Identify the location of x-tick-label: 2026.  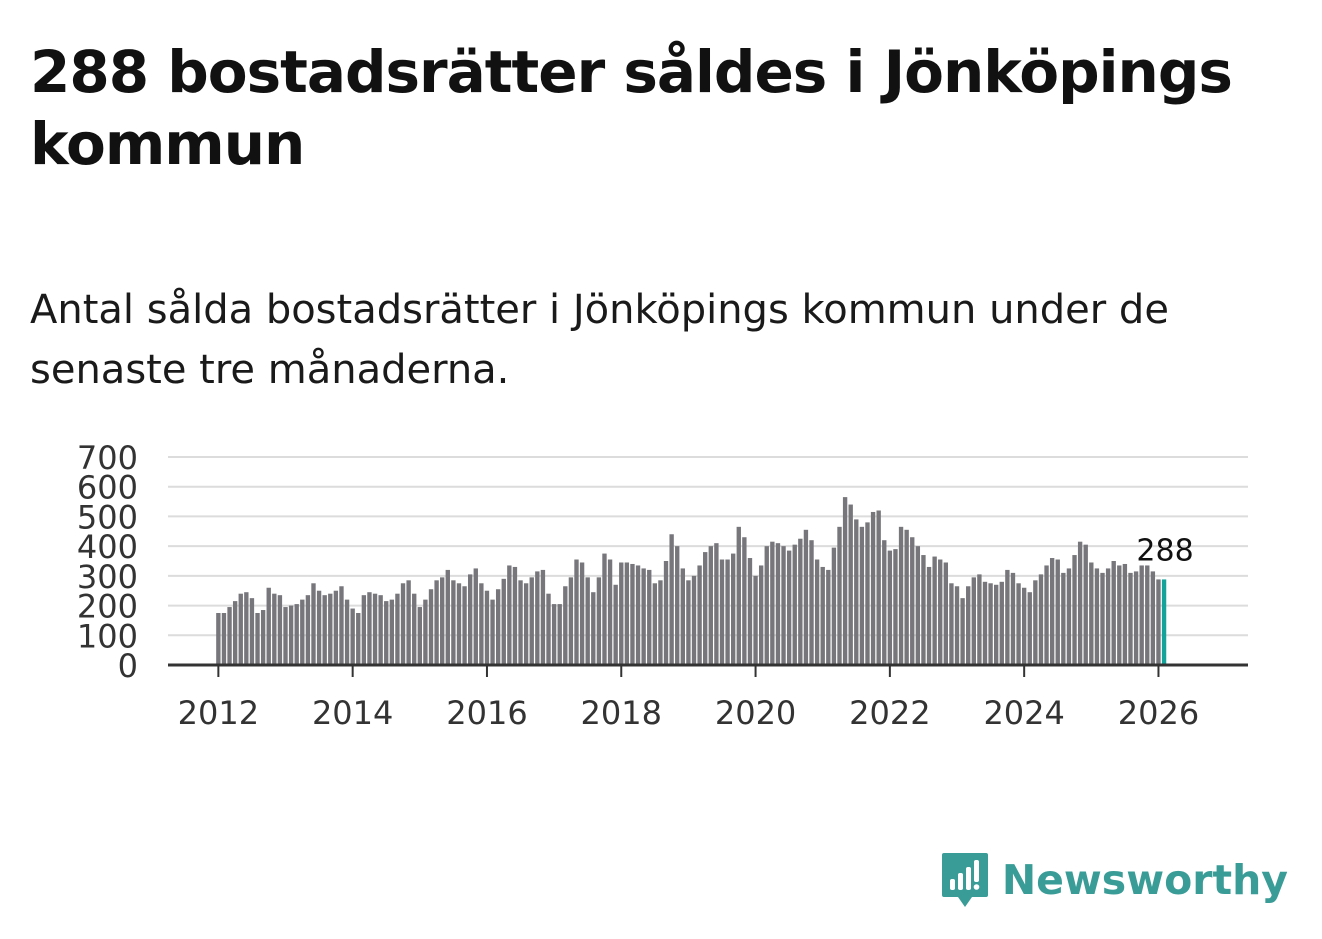
(1158, 713).